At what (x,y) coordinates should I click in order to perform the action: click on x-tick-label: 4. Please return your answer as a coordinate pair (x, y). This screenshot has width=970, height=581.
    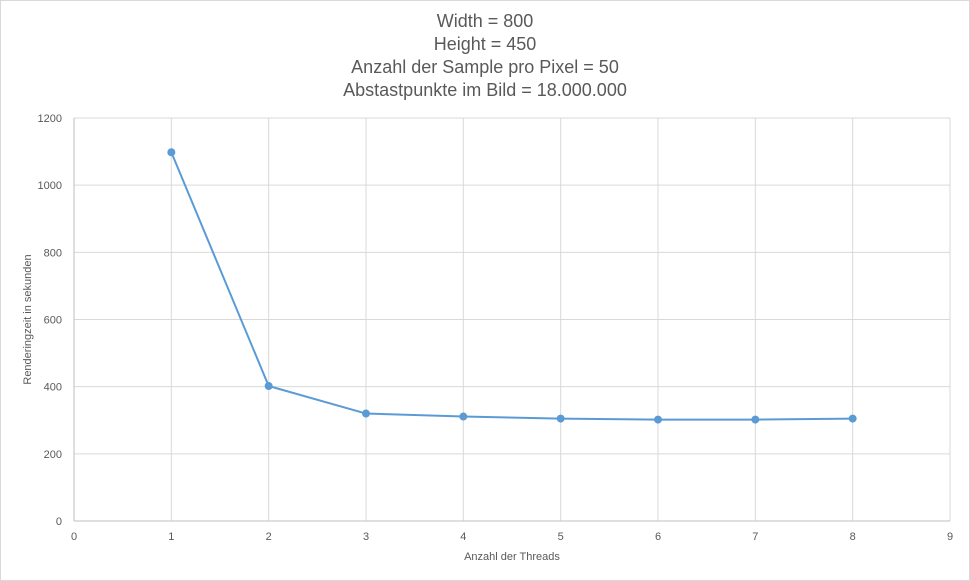
    Looking at the image, I should click on (463, 537).